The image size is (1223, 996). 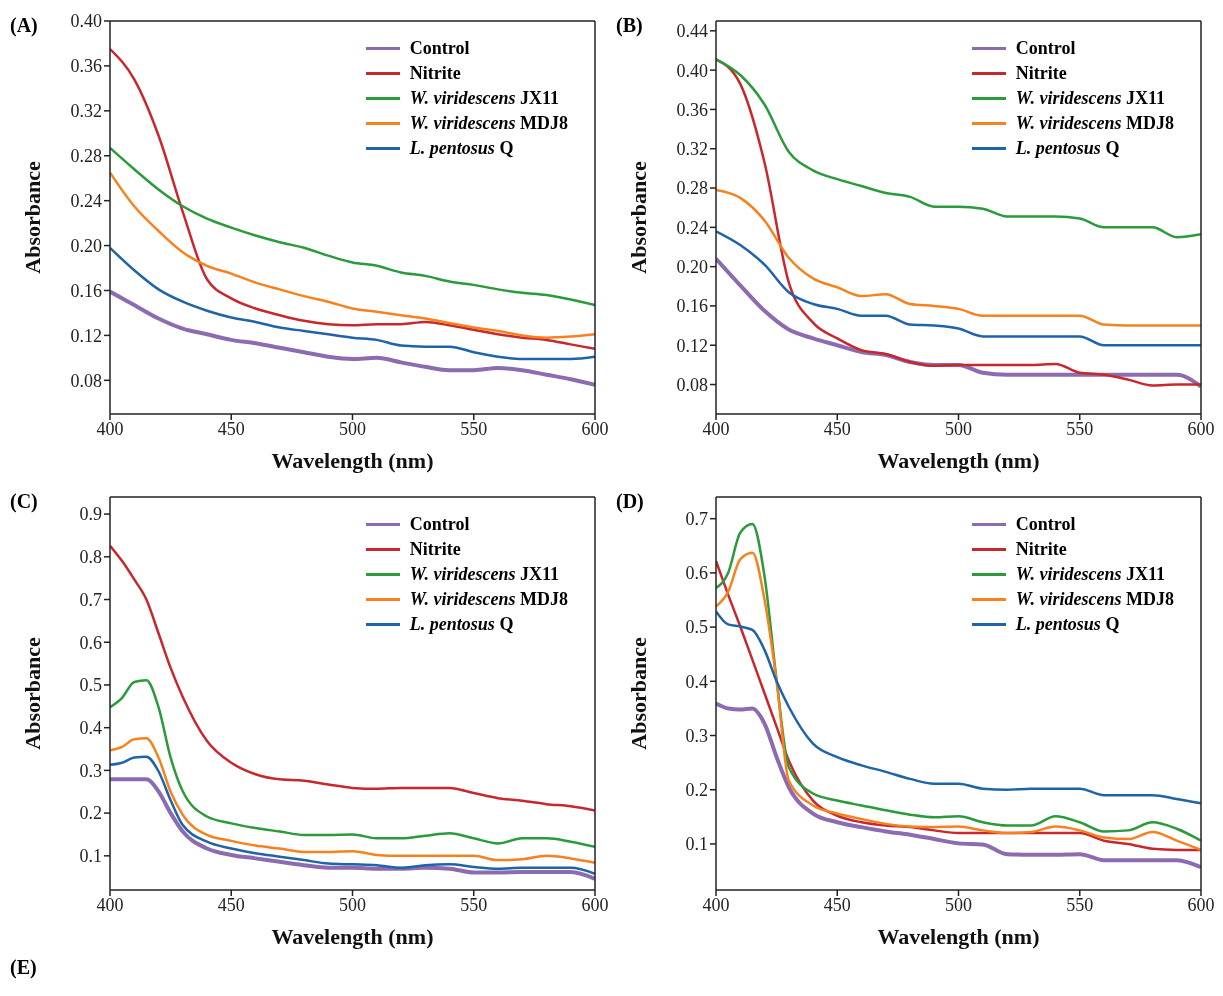 I want to click on text: (E), so click(x=23, y=967).